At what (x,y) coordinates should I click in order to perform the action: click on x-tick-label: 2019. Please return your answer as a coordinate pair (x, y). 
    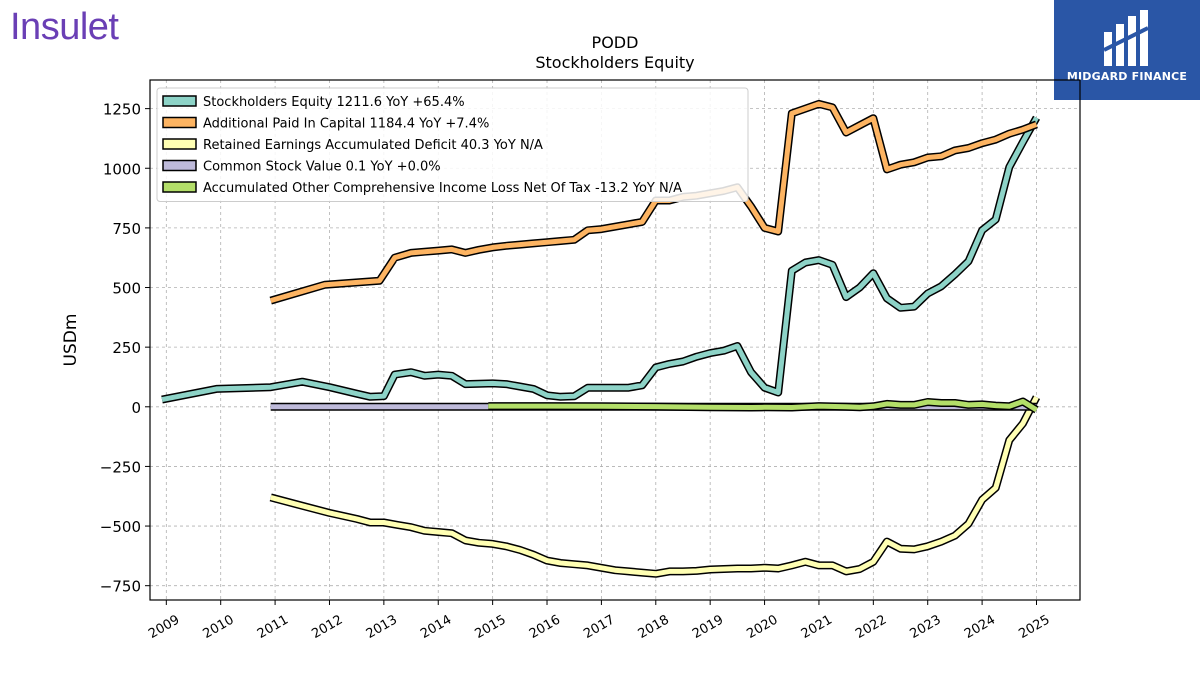
    Looking at the image, I should click on (708, 627).